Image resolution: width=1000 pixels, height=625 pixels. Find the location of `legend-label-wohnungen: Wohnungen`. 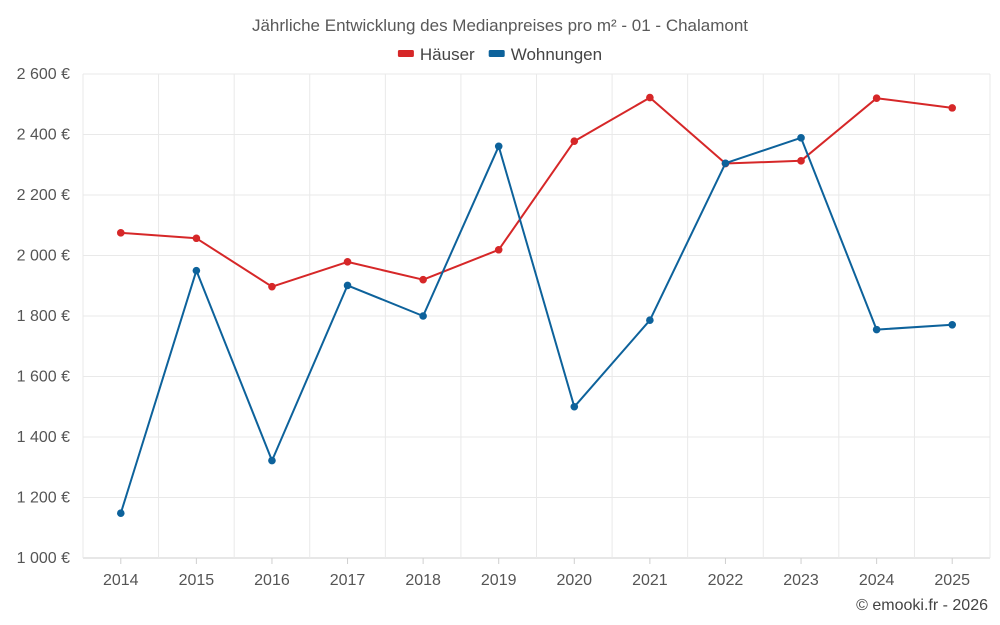

legend-label-wohnungen: Wohnungen is located at coordinates (556, 54).